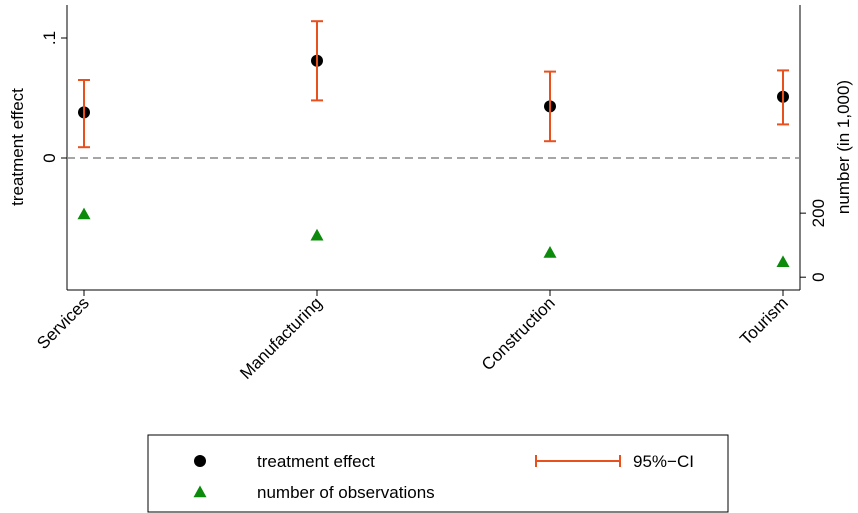  What do you see at coordinates (764, 321) in the screenshot?
I see `x-tick-label: Tourism` at bounding box center [764, 321].